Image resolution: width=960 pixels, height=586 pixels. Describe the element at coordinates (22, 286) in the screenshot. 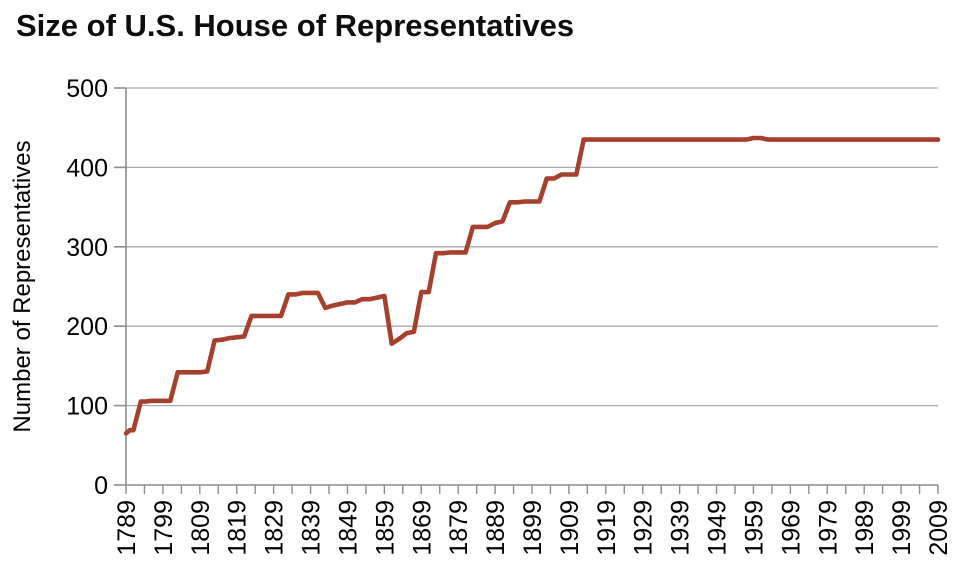

I see `y-axis-title: Number of Representatives` at that location.